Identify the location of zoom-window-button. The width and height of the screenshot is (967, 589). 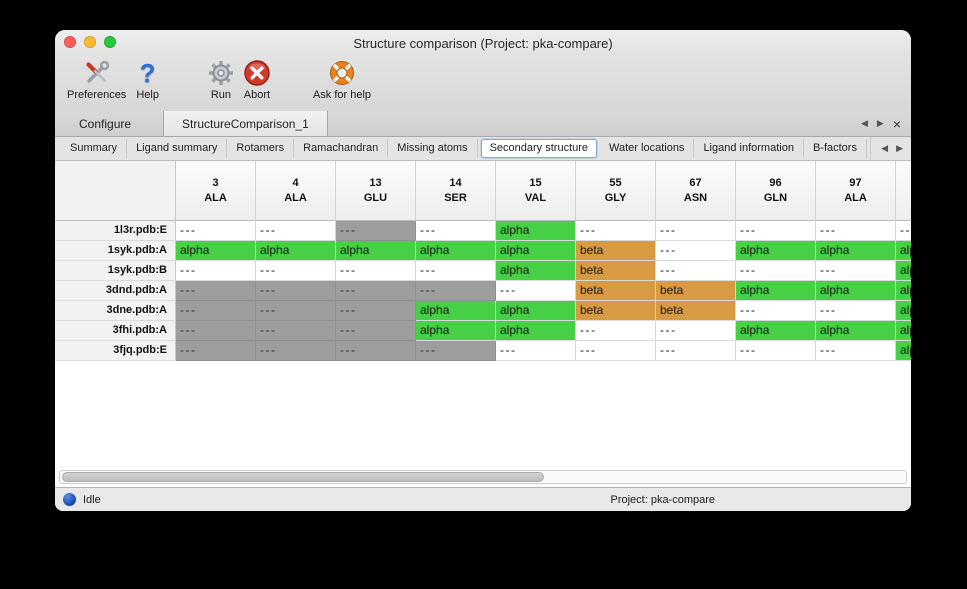
(110, 42).